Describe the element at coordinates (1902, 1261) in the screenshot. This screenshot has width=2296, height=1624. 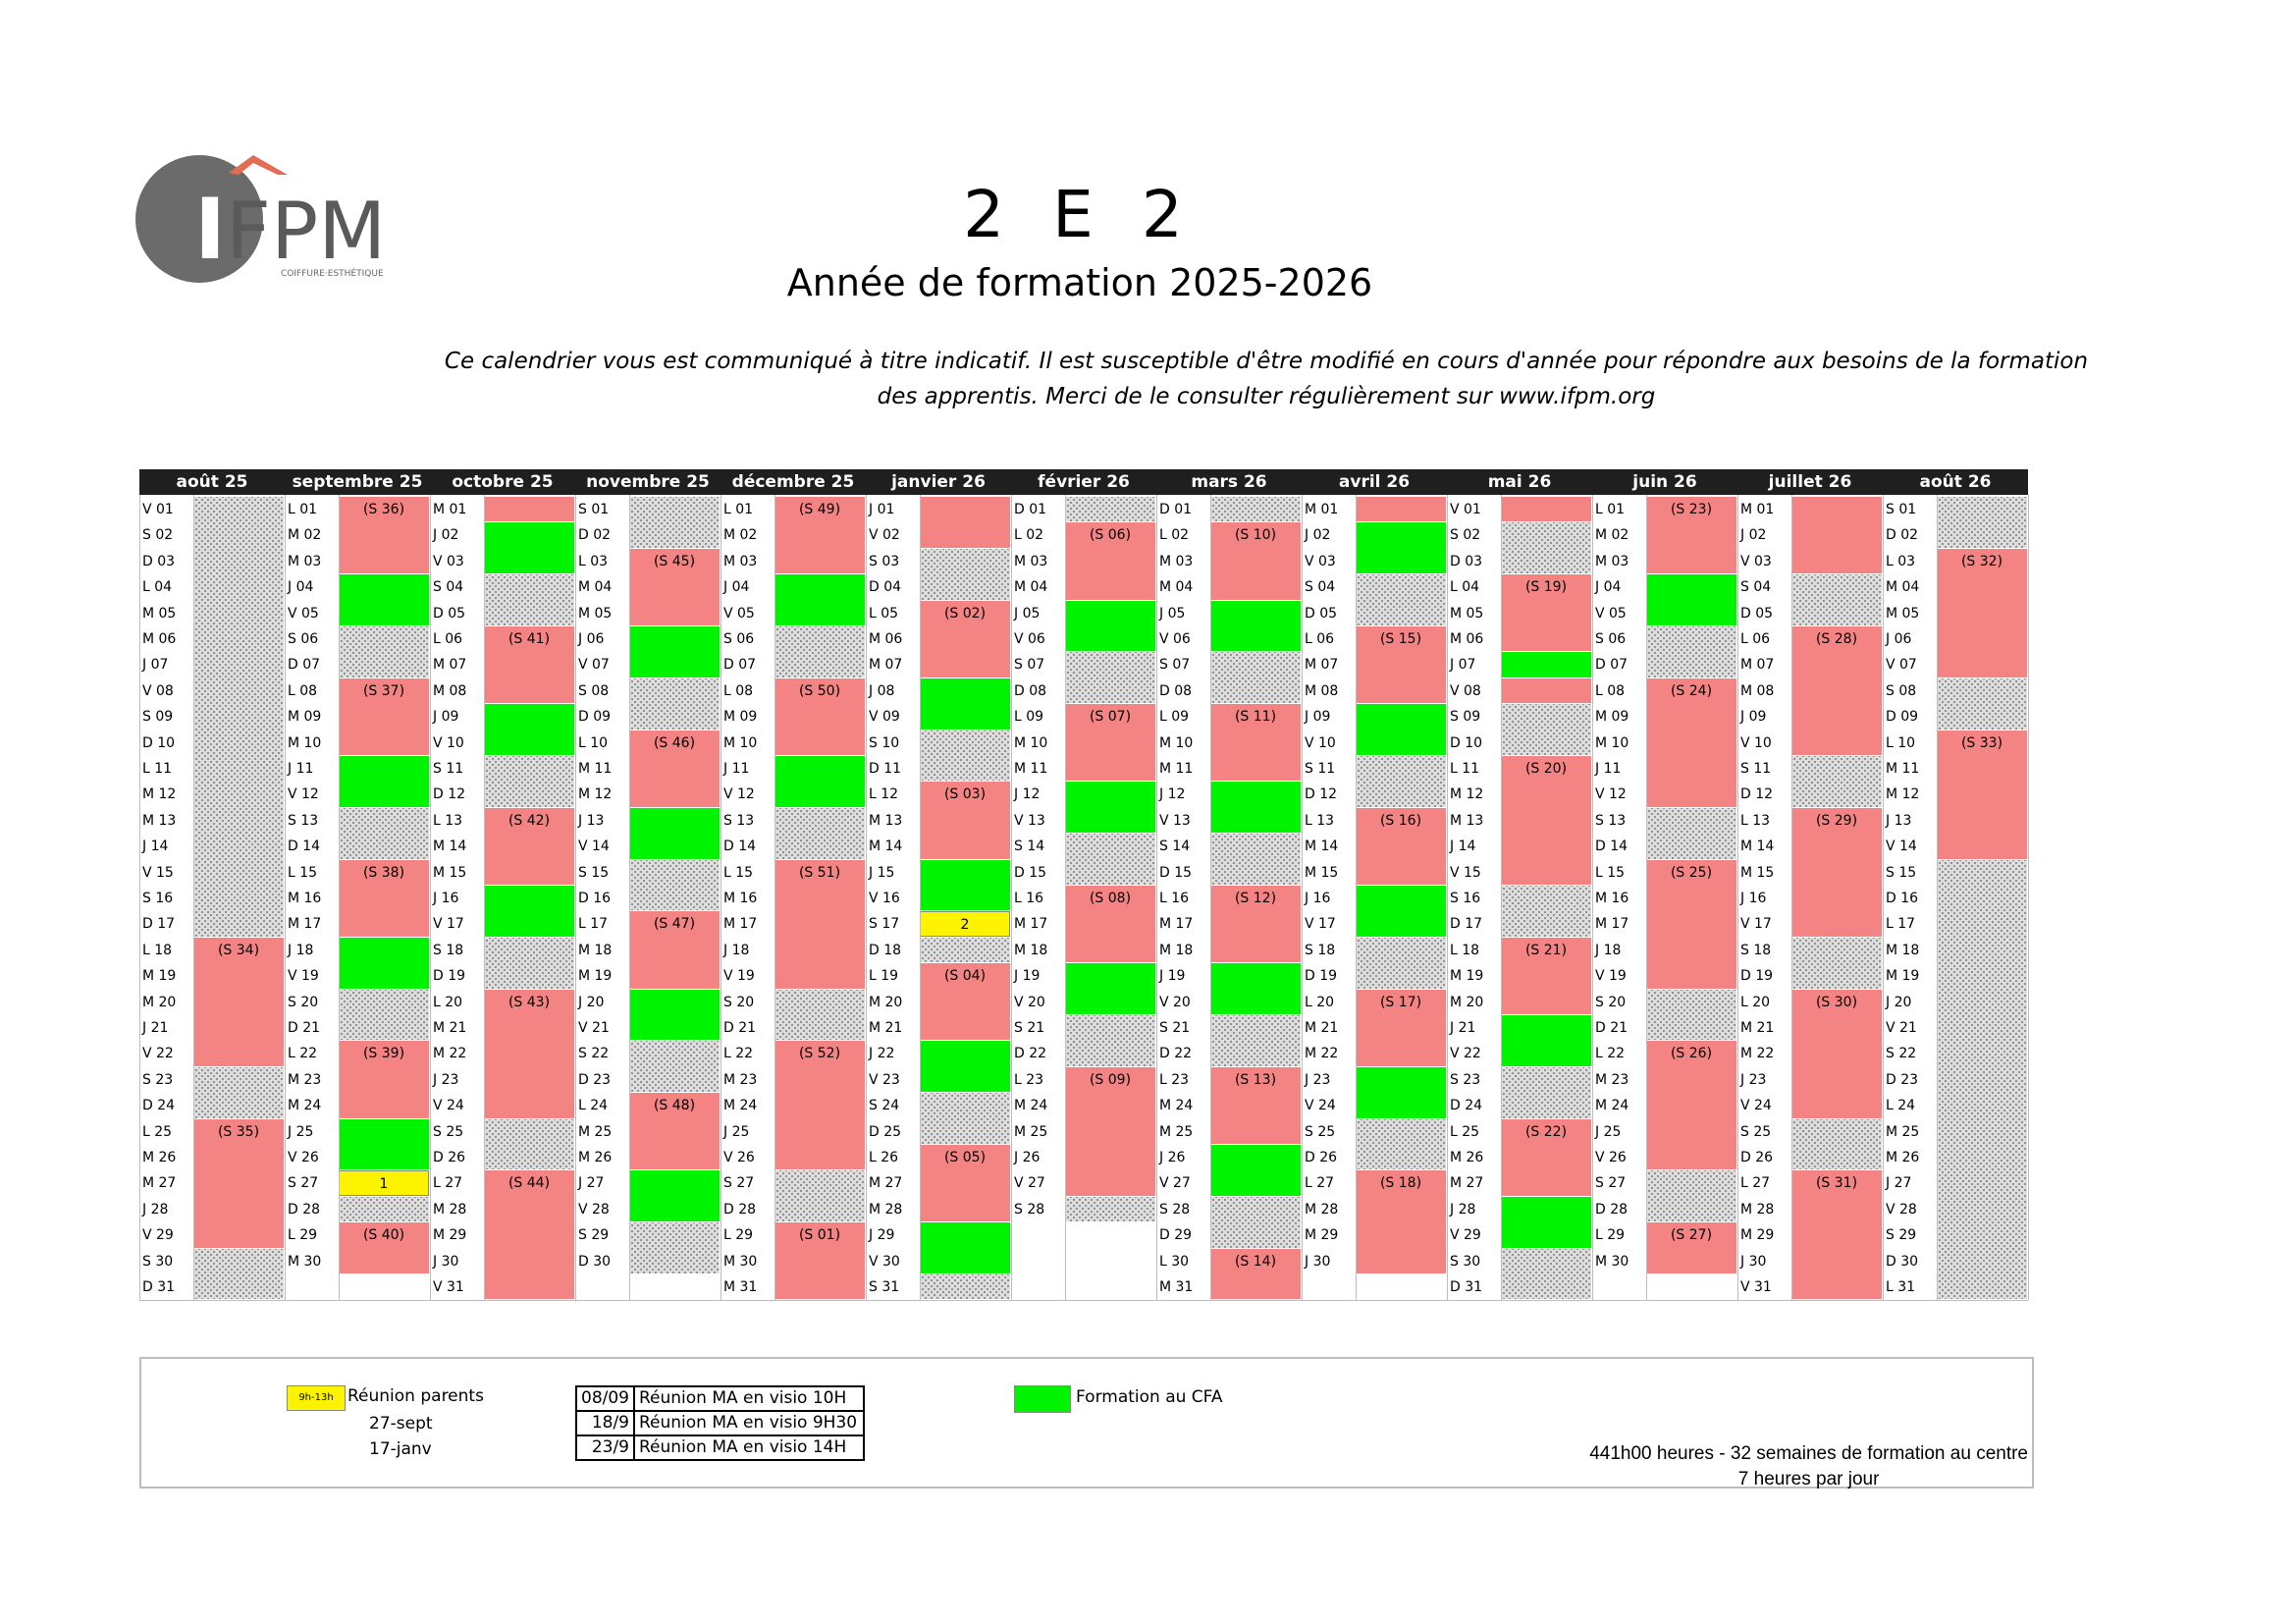
I see `day-cell: D 30` at that location.